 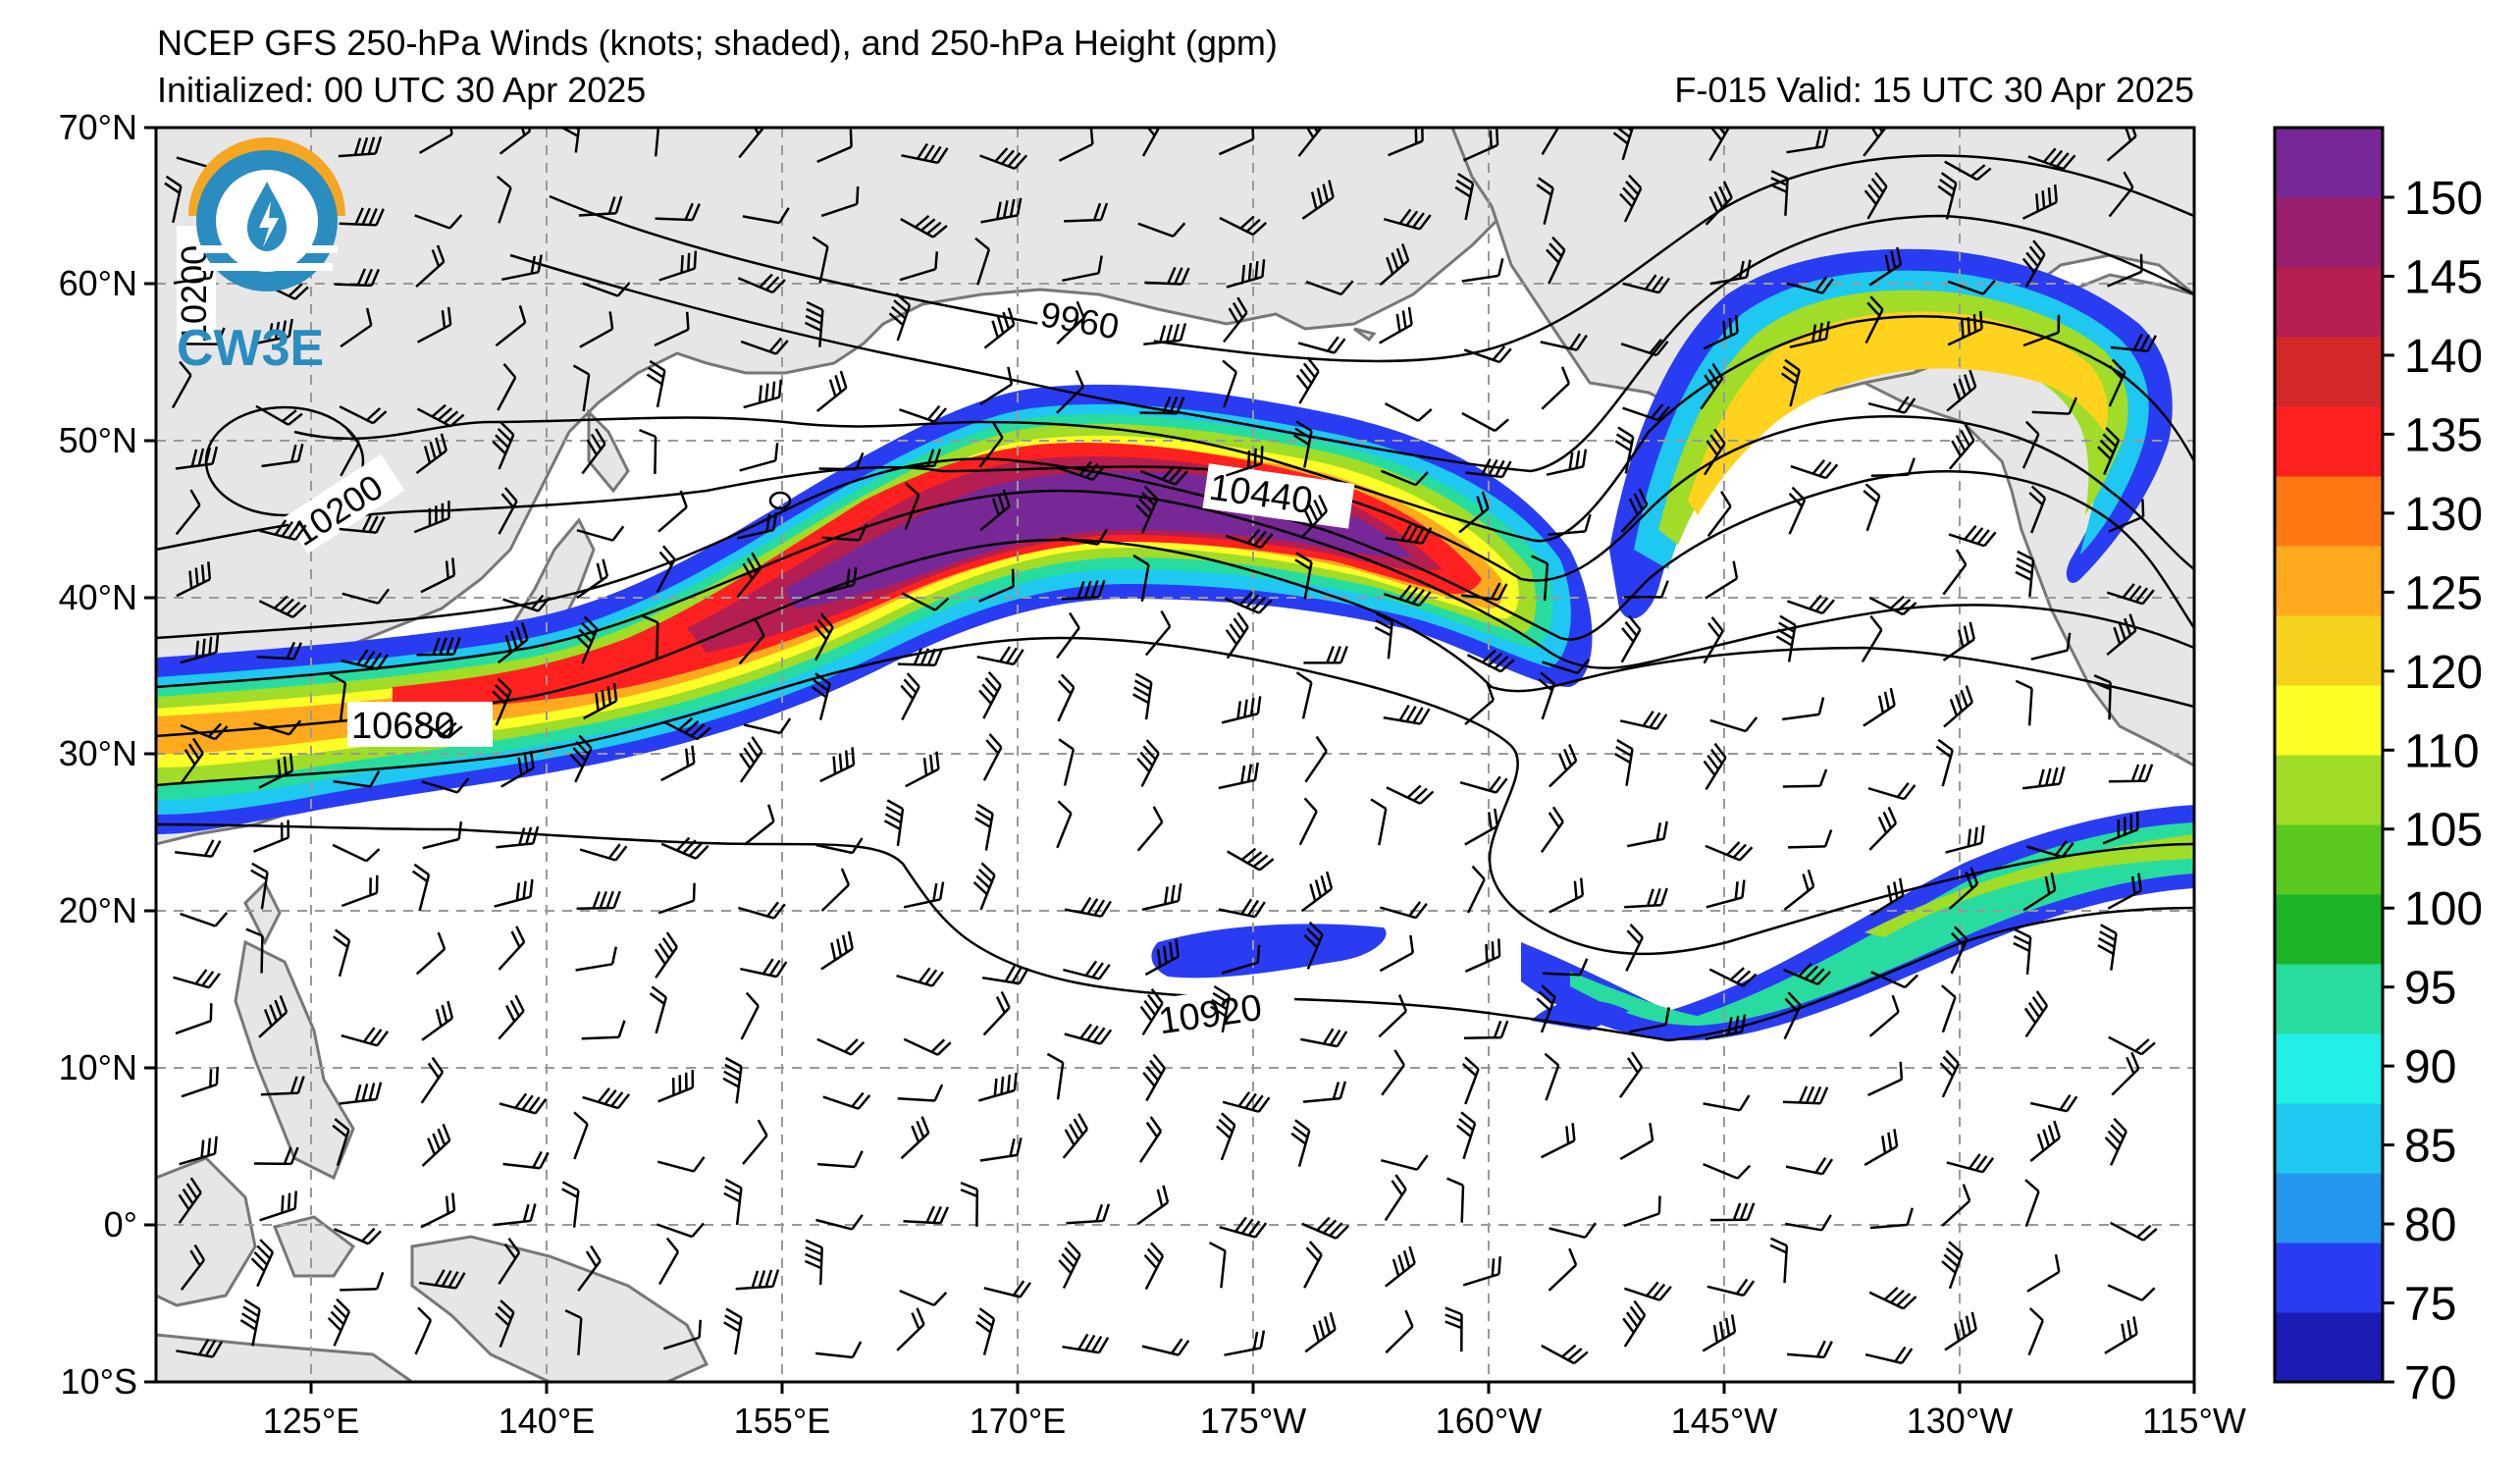 I want to click on contour-closed-small, so click(x=780, y=501).